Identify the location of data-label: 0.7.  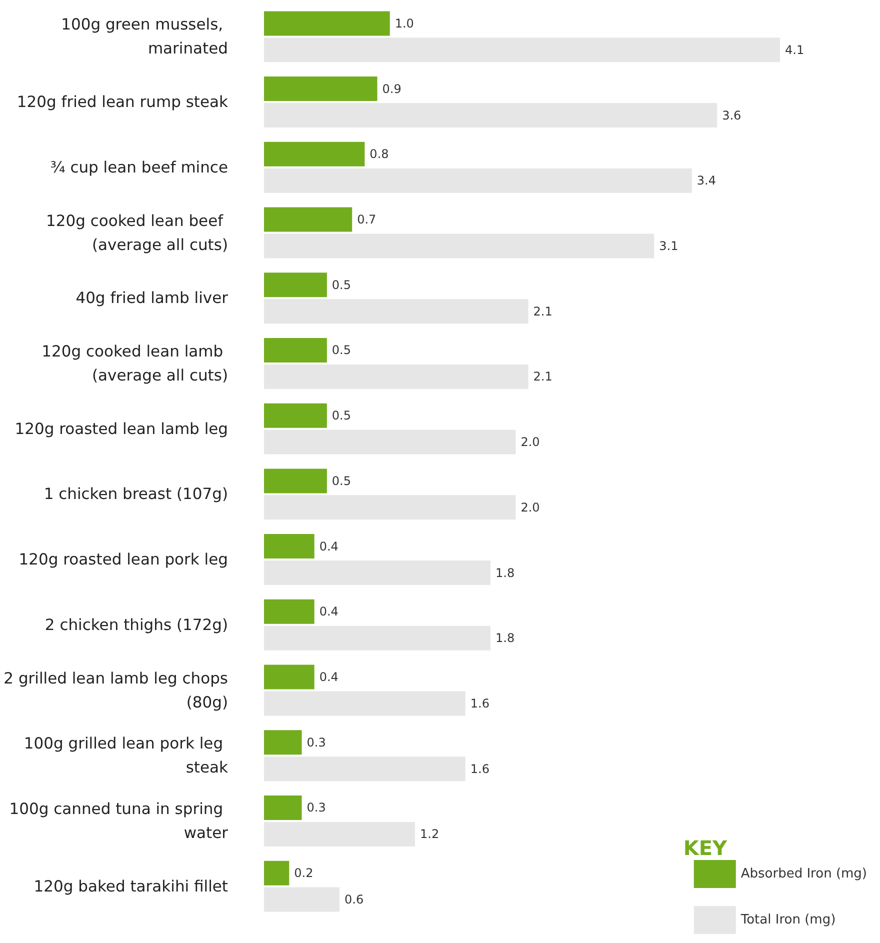
(366, 219).